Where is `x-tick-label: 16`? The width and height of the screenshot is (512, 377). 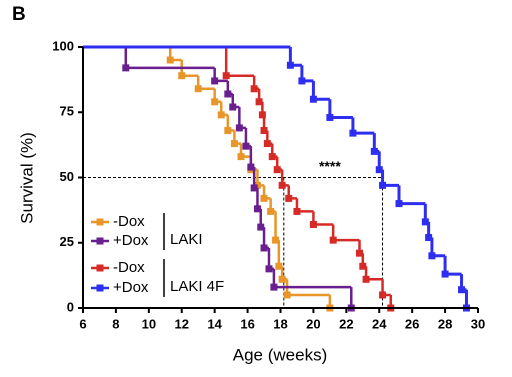 x-tick-label: 16 is located at coordinates (247, 323).